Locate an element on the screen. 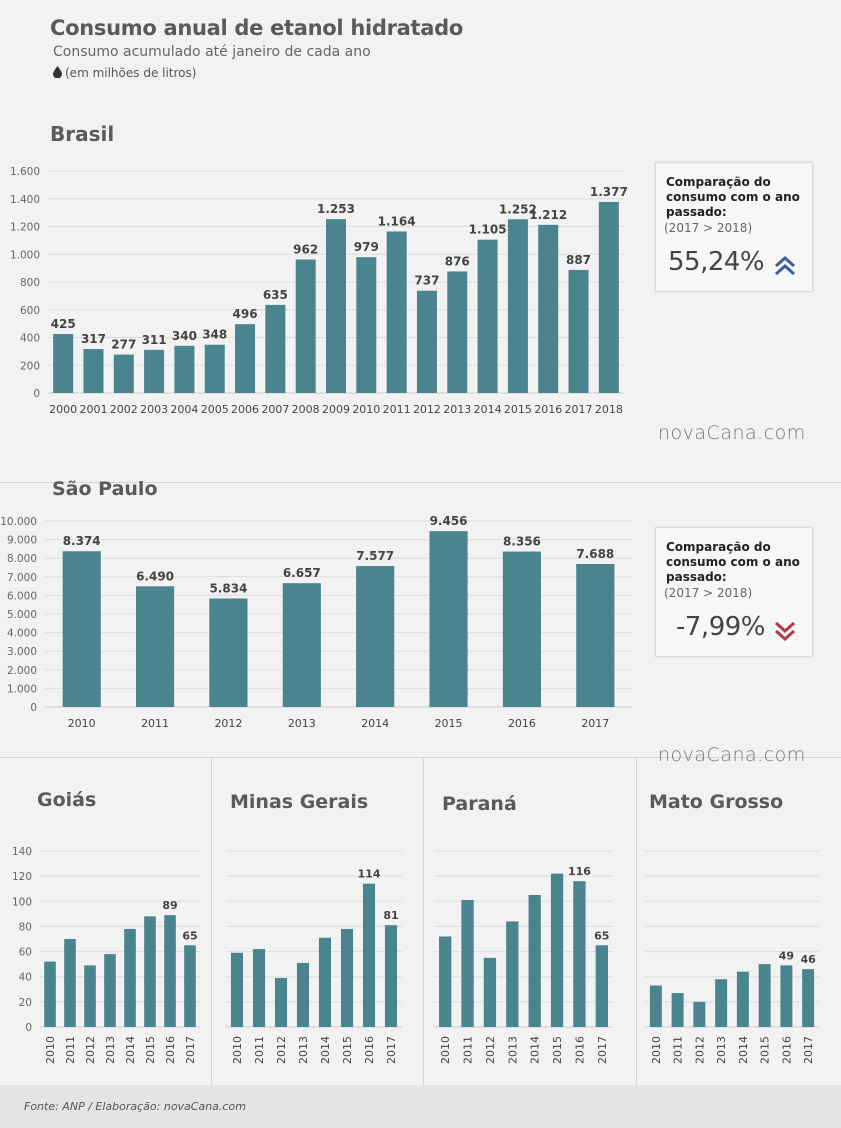 The height and width of the screenshot is (1128, 841). data-label: 6.490 is located at coordinates (155, 576).